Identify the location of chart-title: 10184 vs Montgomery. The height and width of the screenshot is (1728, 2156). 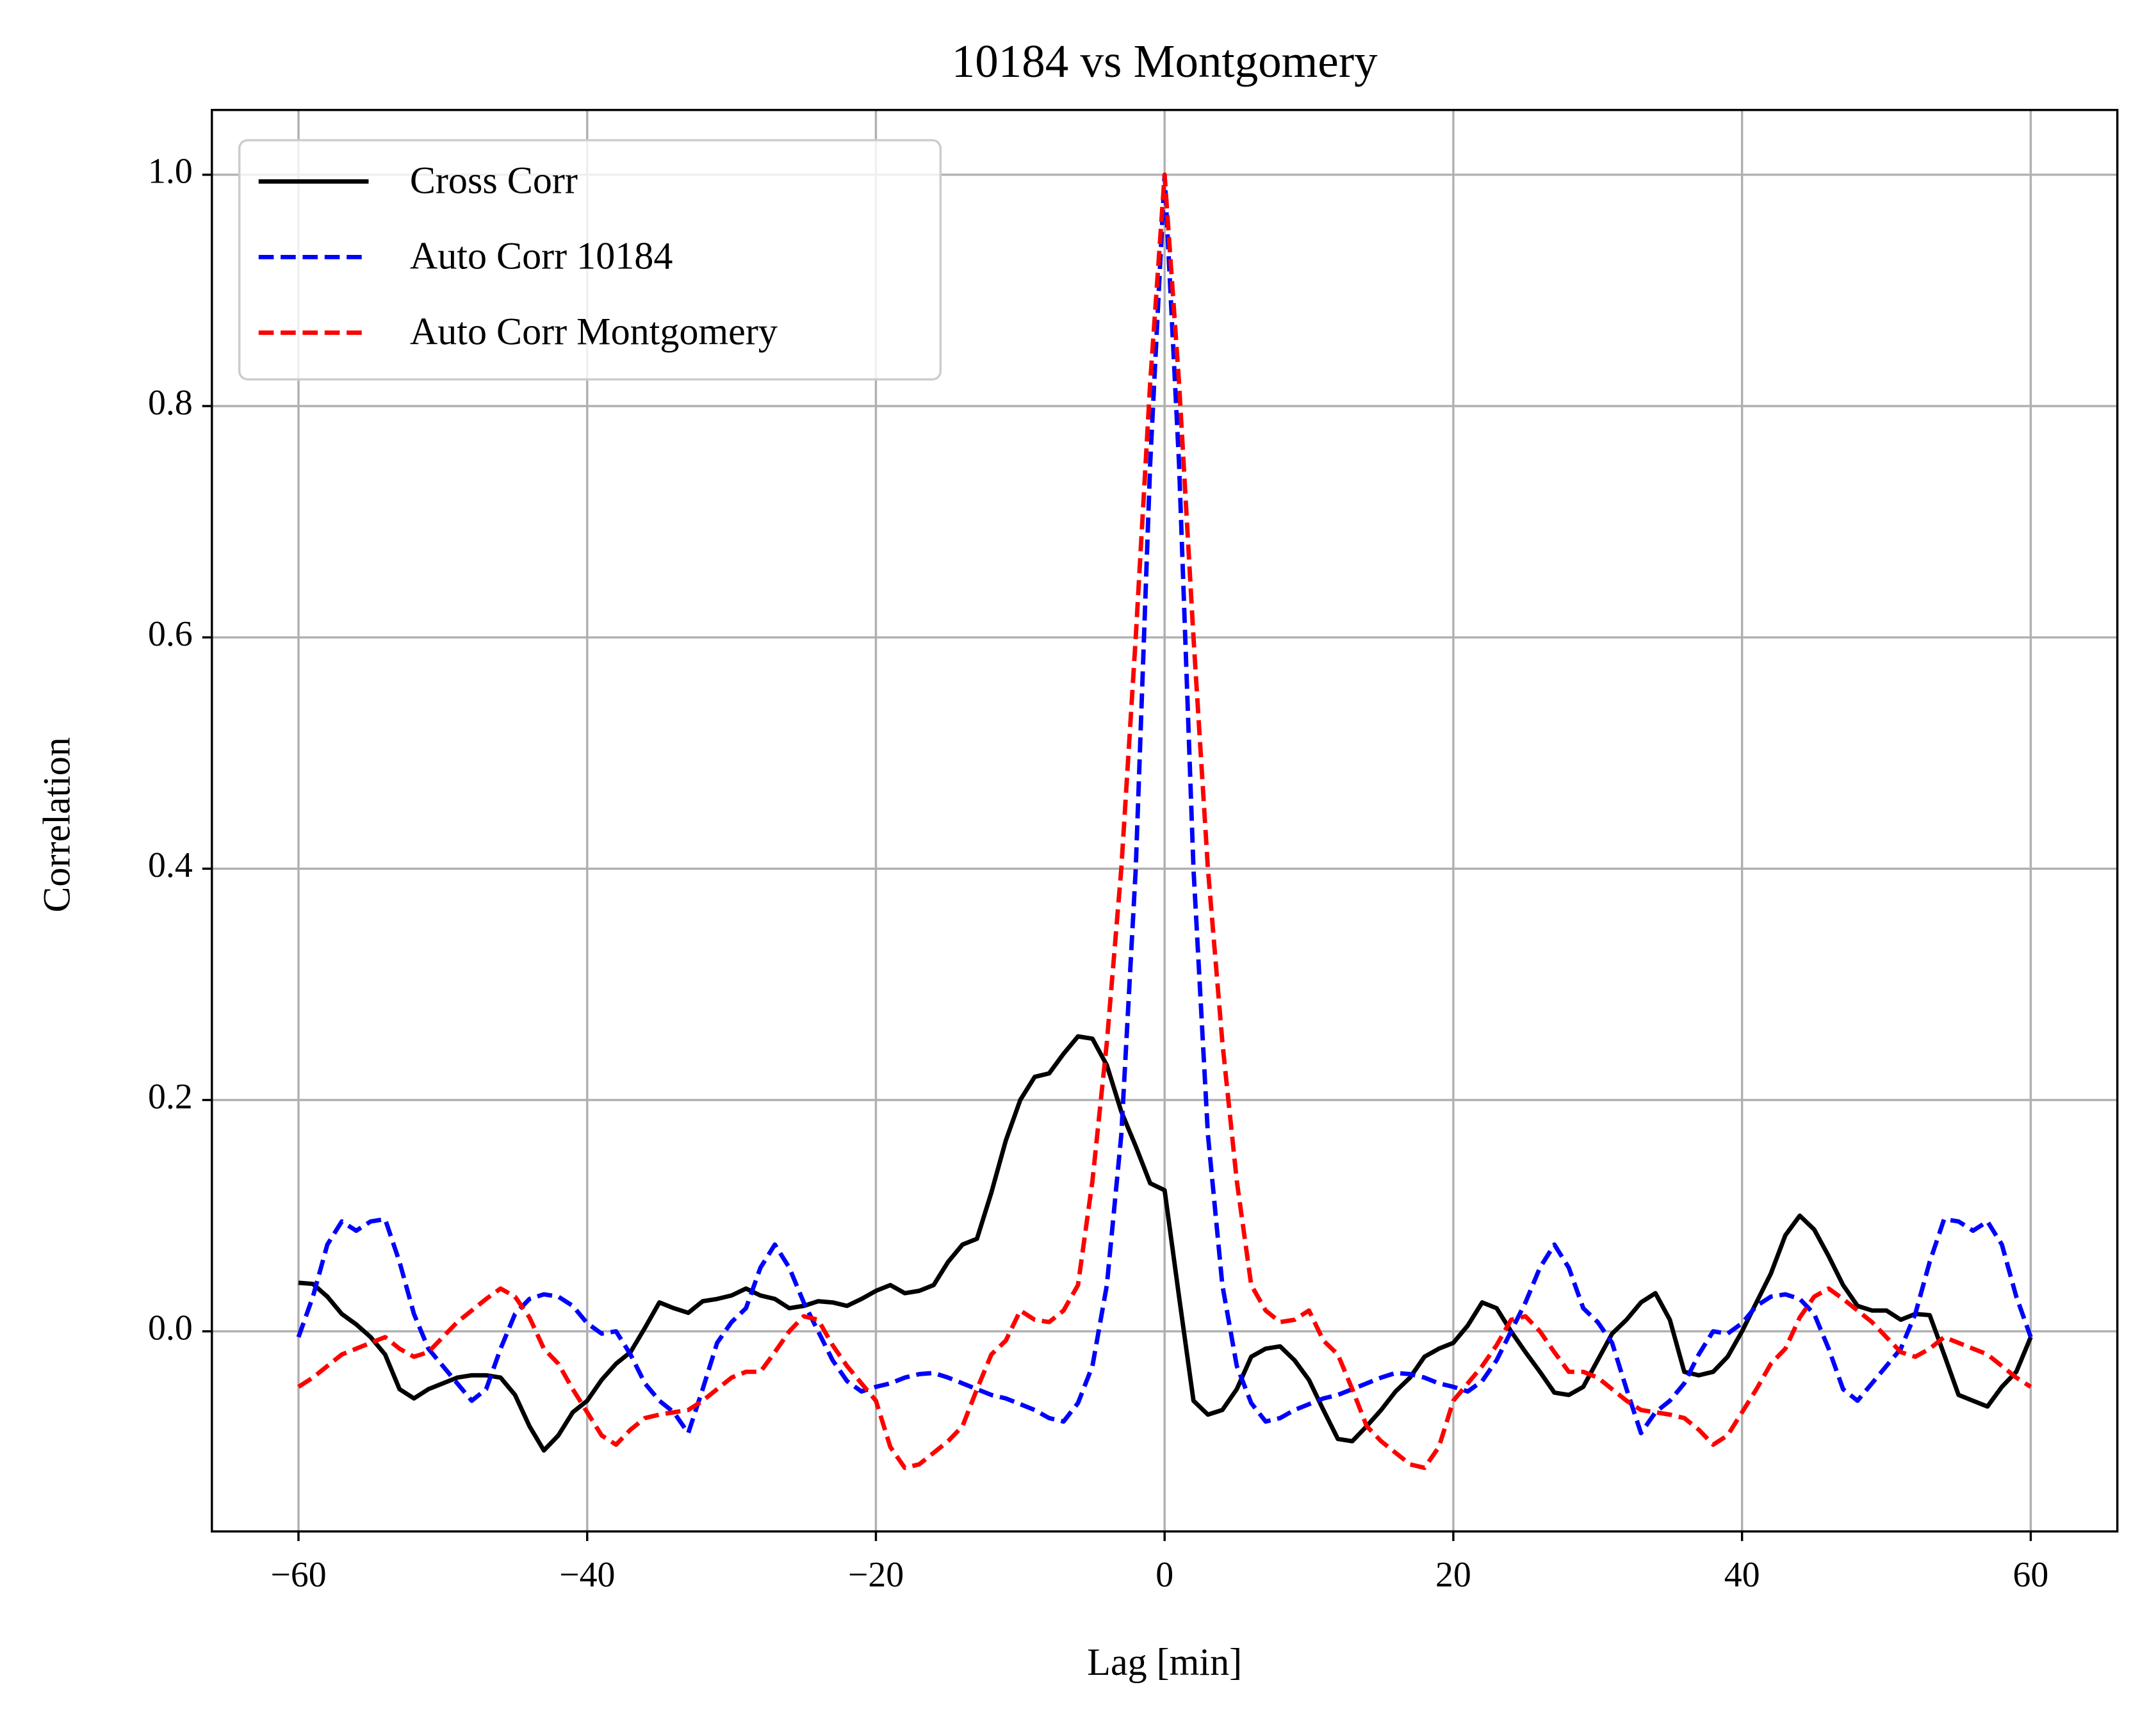
(1165, 61).